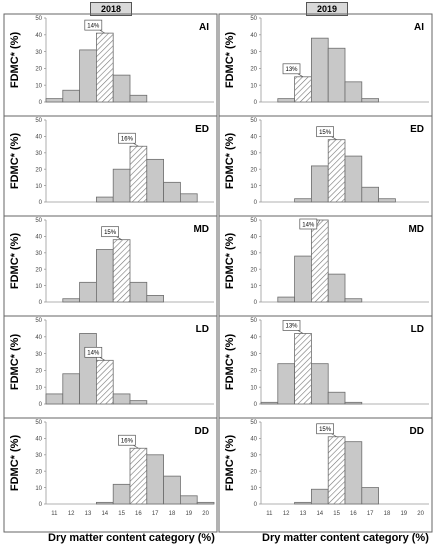 Image resolution: width=434 pixels, height=550 pixels. I want to click on panel-2018-dd-x-tick-label: 15, so click(121, 514).